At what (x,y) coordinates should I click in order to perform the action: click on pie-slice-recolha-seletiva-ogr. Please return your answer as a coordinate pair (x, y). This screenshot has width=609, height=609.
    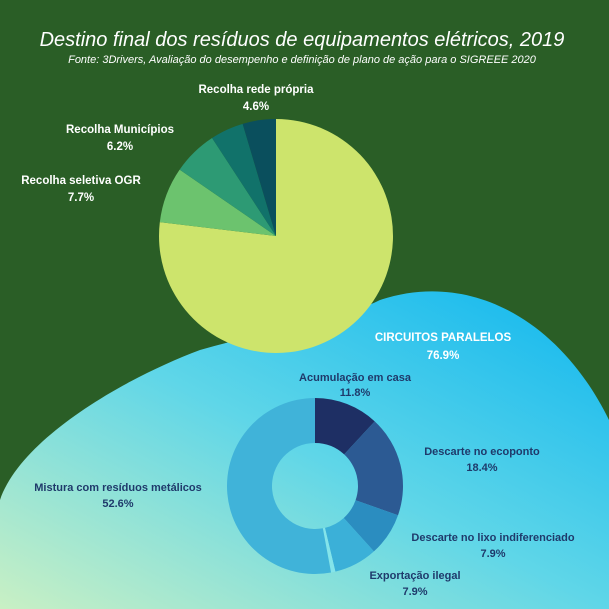
    Looking at the image, I should click on (217, 202).